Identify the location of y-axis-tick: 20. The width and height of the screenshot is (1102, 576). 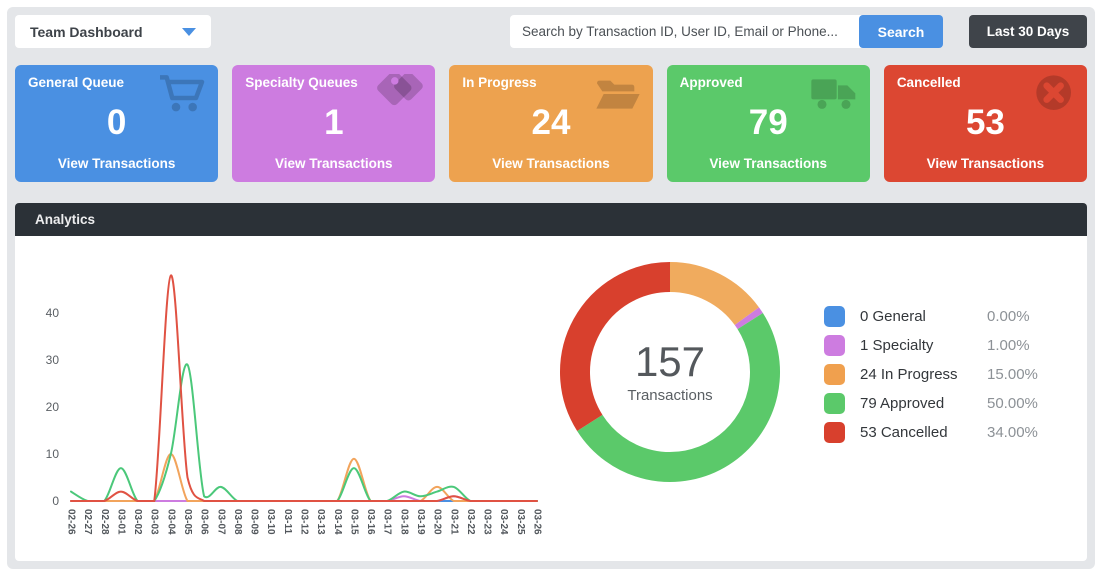
(53, 407).